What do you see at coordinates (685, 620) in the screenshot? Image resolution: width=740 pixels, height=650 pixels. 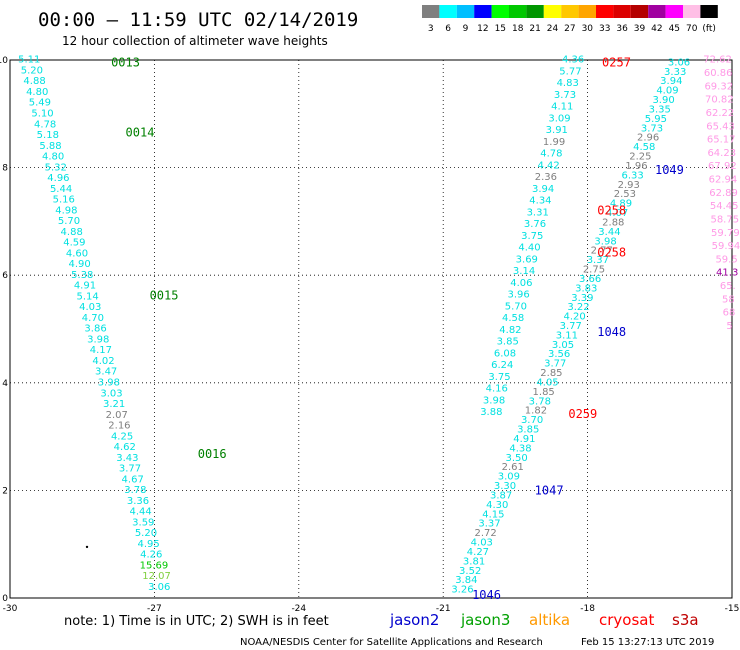 I see `legend-s3a: s3a` at bounding box center [685, 620].